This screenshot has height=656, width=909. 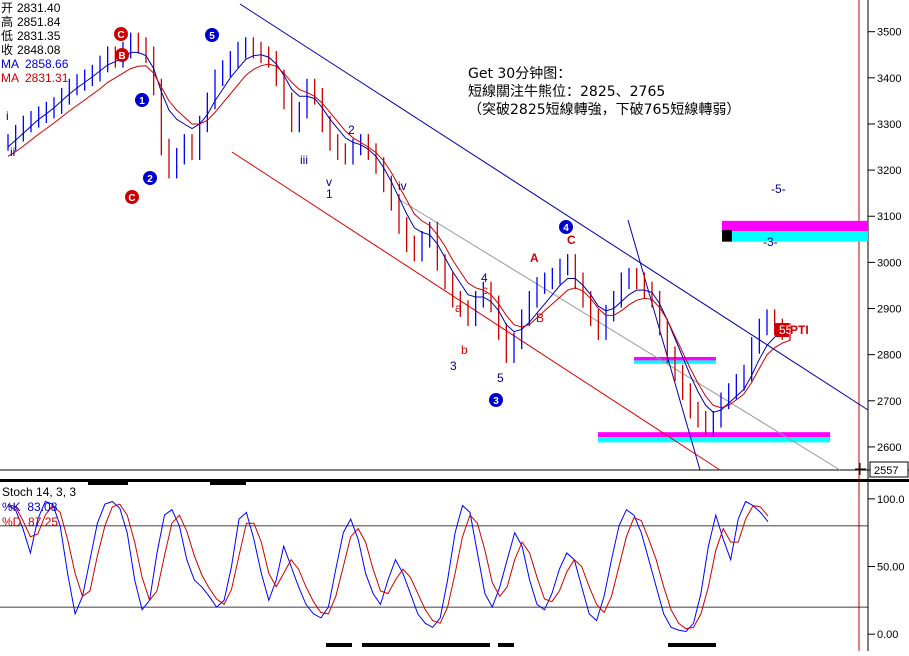 I want to click on wave-label: b, so click(x=464, y=350).